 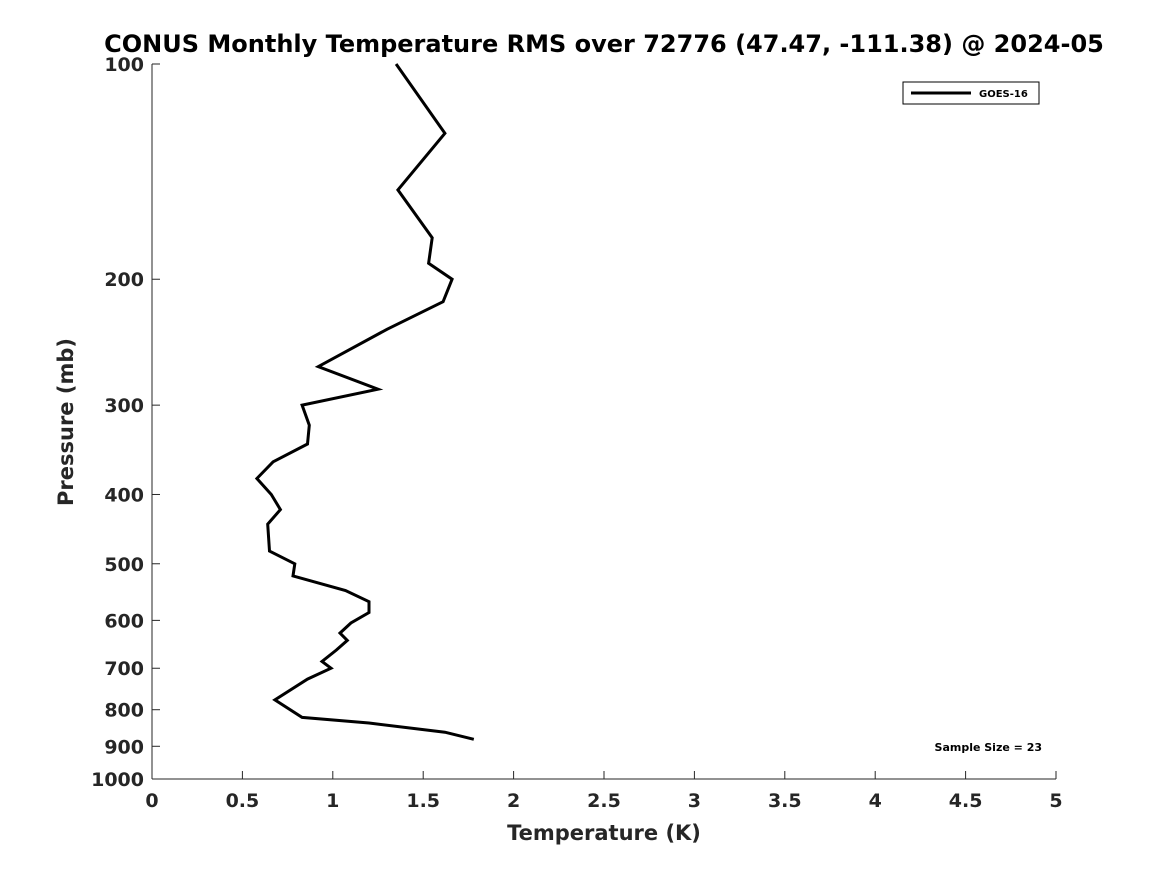 I want to click on x-tick-label: 2.5, so click(x=604, y=801).